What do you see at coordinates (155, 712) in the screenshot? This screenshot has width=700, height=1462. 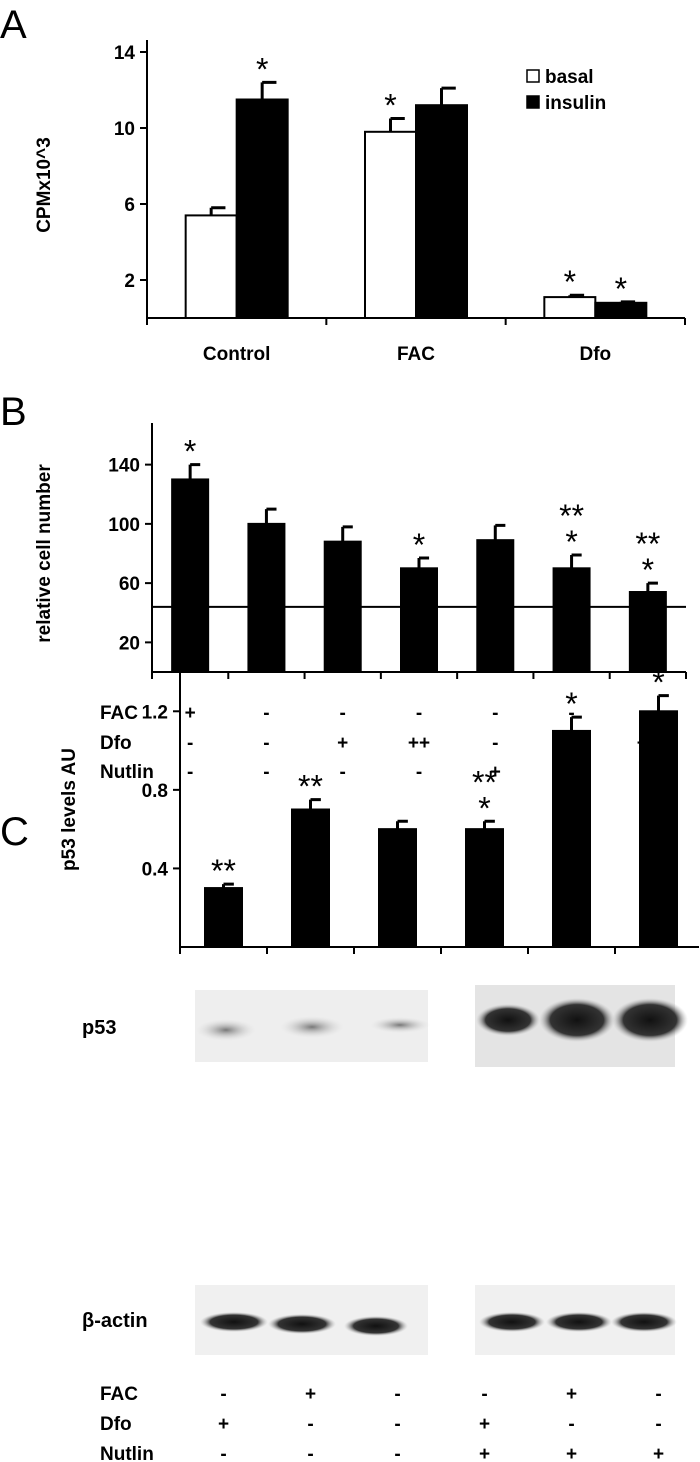 I see `y-tick-label: 1.2` at bounding box center [155, 712].